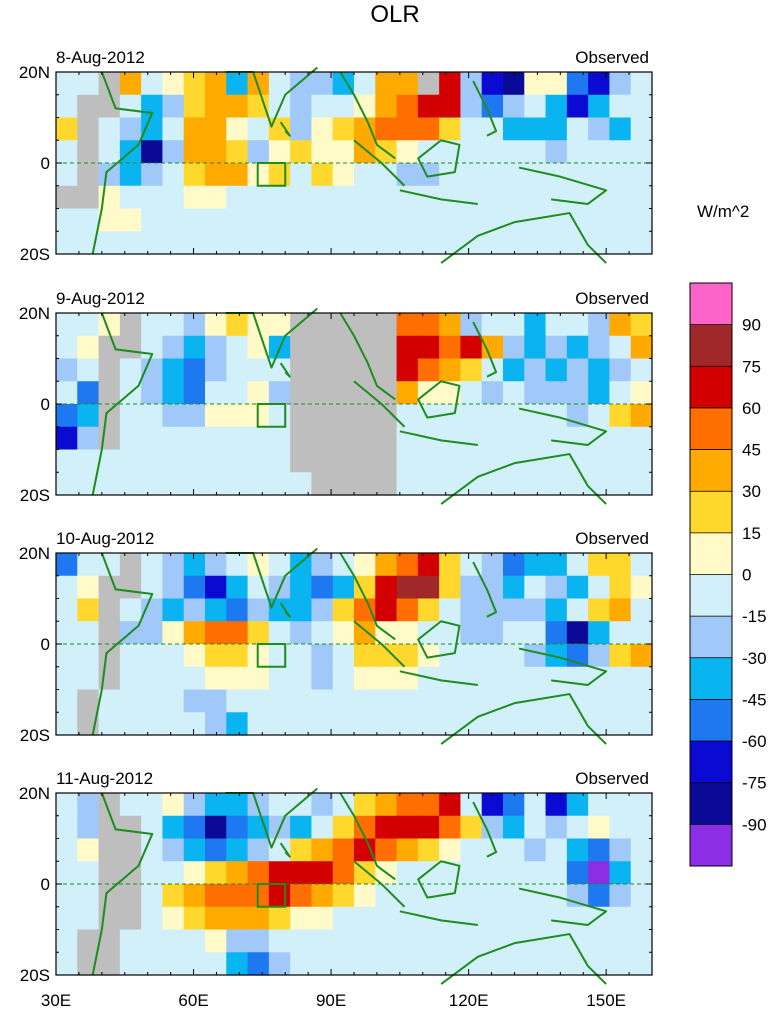  I want to click on panel-source-label: Observed, so click(612, 57).